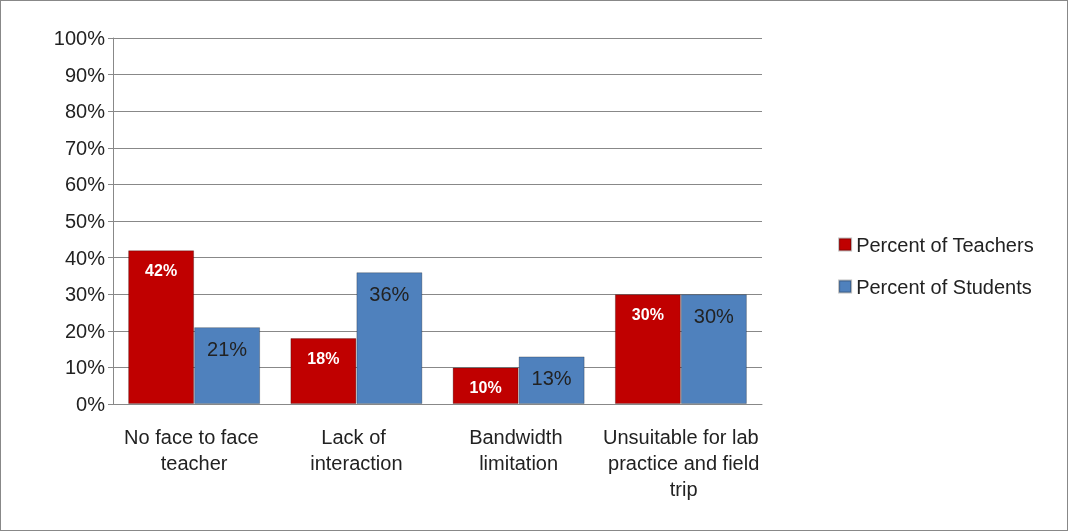  Describe the element at coordinates (85, 184) in the screenshot. I see `y-tick-label: 60%` at that location.